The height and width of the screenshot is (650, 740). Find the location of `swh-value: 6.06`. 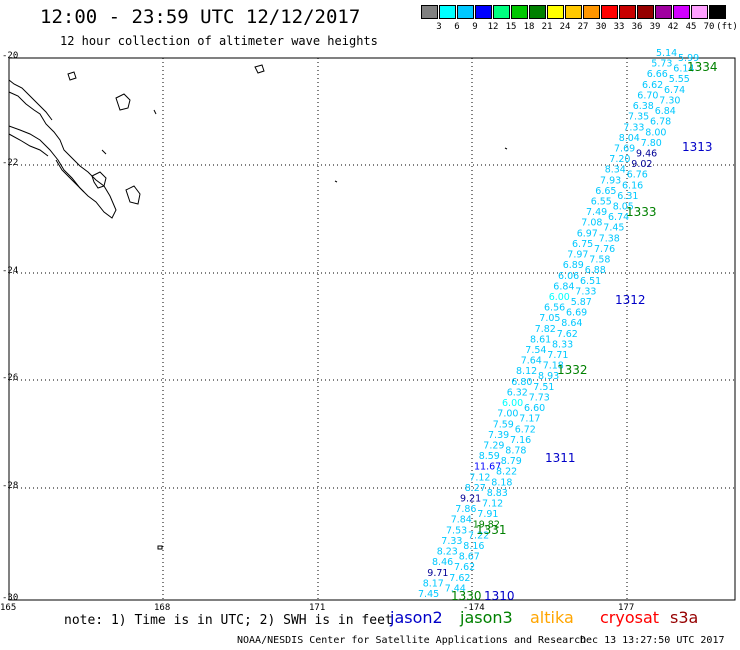

swh-value: 6.06 is located at coordinates (568, 276).